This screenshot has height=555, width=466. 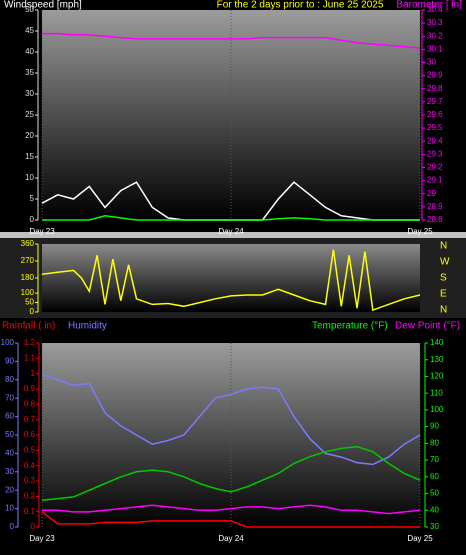 I want to click on y-tick-label: 29.6, so click(x=435, y=114).